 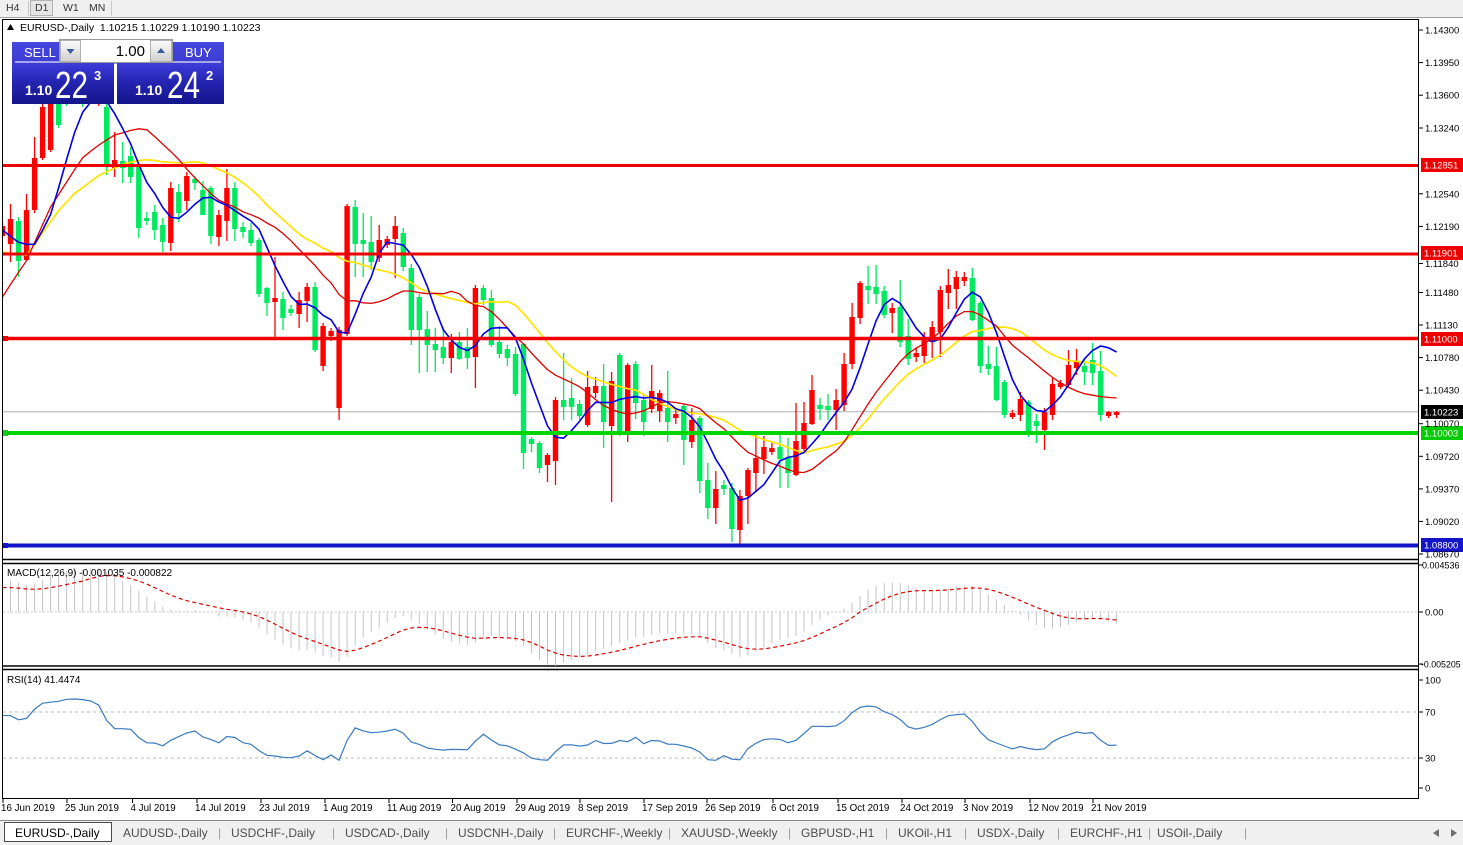 What do you see at coordinates (387, 833) in the screenshot?
I see `svg-text: USDCAD-,Daily` at bounding box center [387, 833].